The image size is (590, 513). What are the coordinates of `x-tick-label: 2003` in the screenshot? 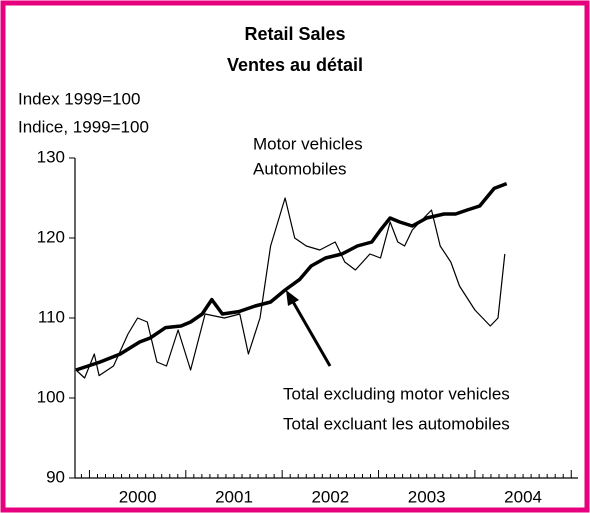 It's located at (427, 496).